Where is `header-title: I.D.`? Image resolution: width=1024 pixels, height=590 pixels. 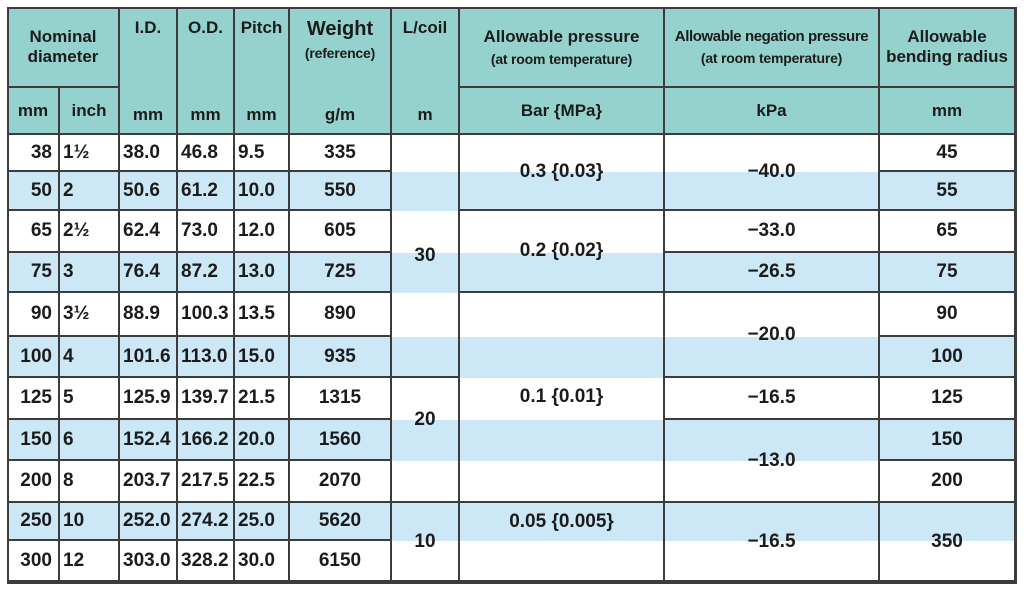
header-title: I.D. is located at coordinates (148, 27).